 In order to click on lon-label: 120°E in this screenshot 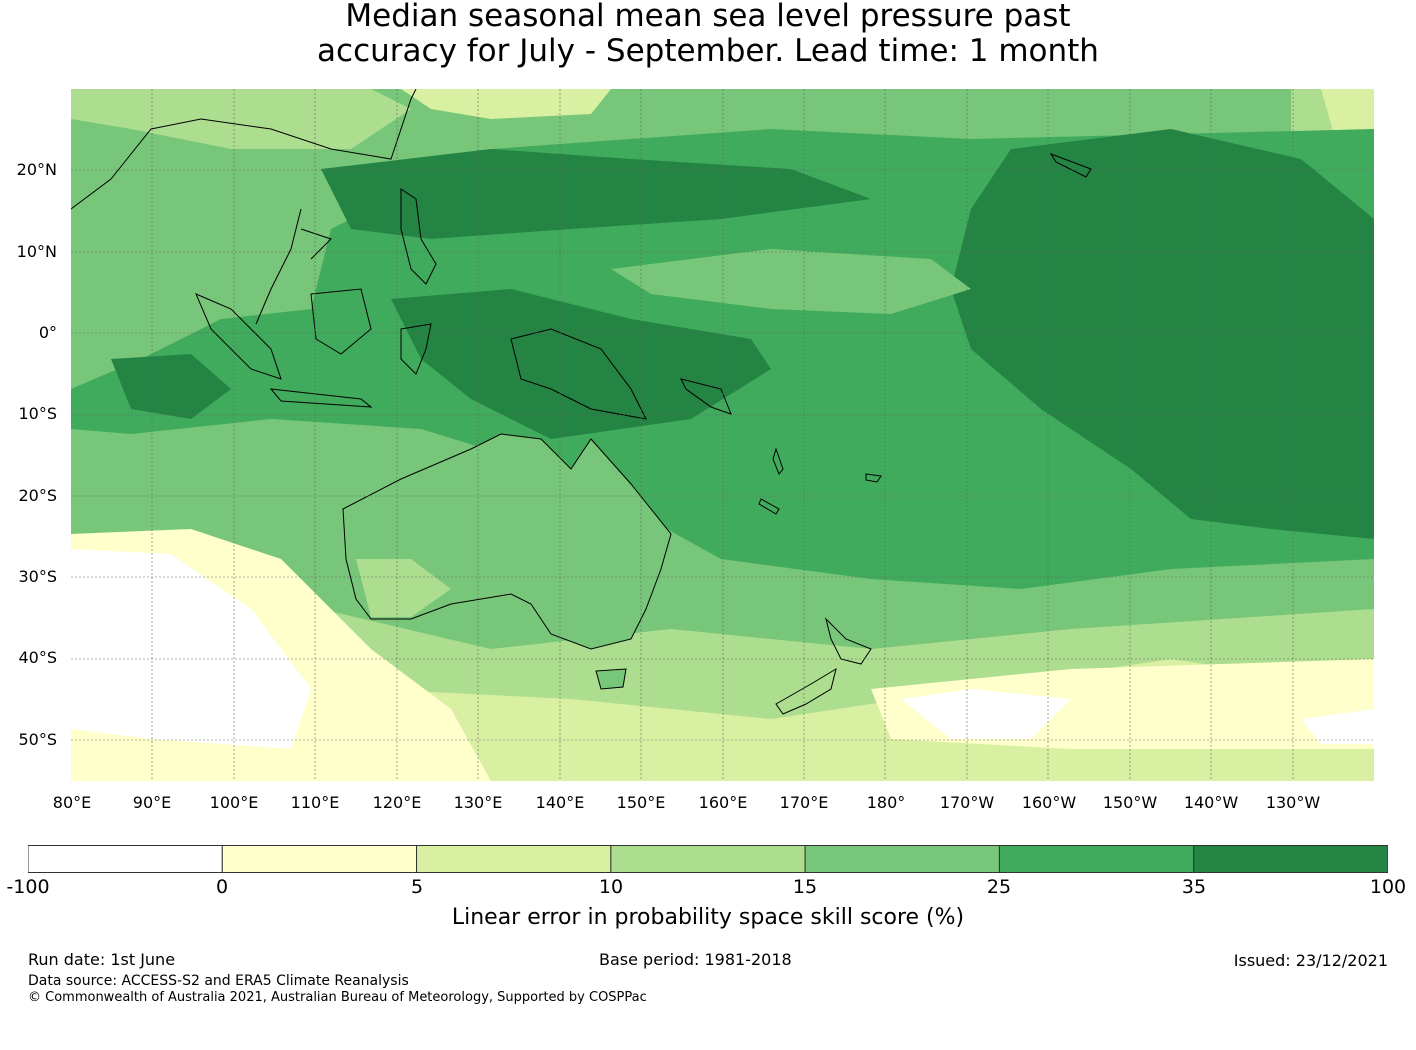, I will do `click(397, 802)`.